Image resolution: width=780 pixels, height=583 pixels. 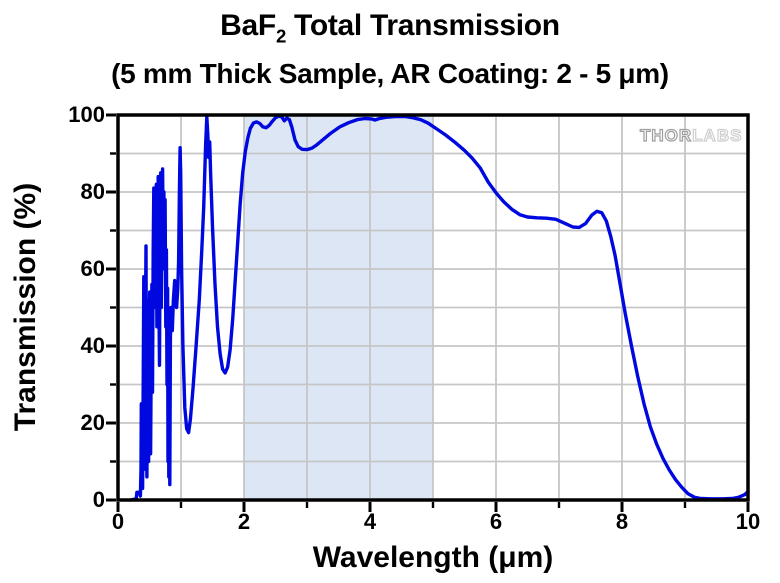 What do you see at coordinates (622, 521) in the screenshot?
I see `x-tick-label: 8` at bounding box center [622, 521].